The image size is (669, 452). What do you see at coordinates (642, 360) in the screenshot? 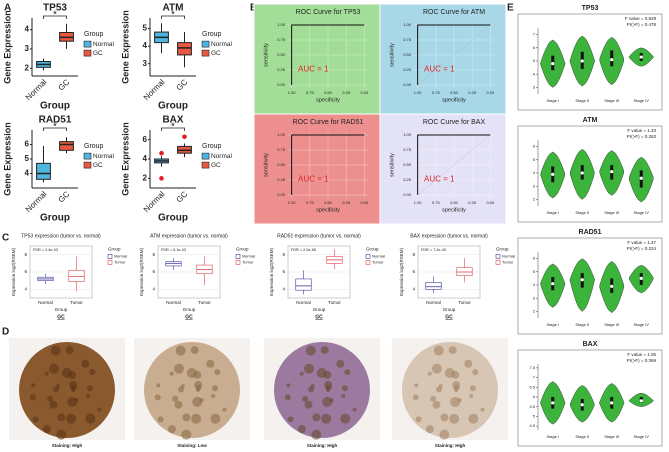
I see `annotation: Pr(>F) = 0.369` at bounding box center [642, 360].